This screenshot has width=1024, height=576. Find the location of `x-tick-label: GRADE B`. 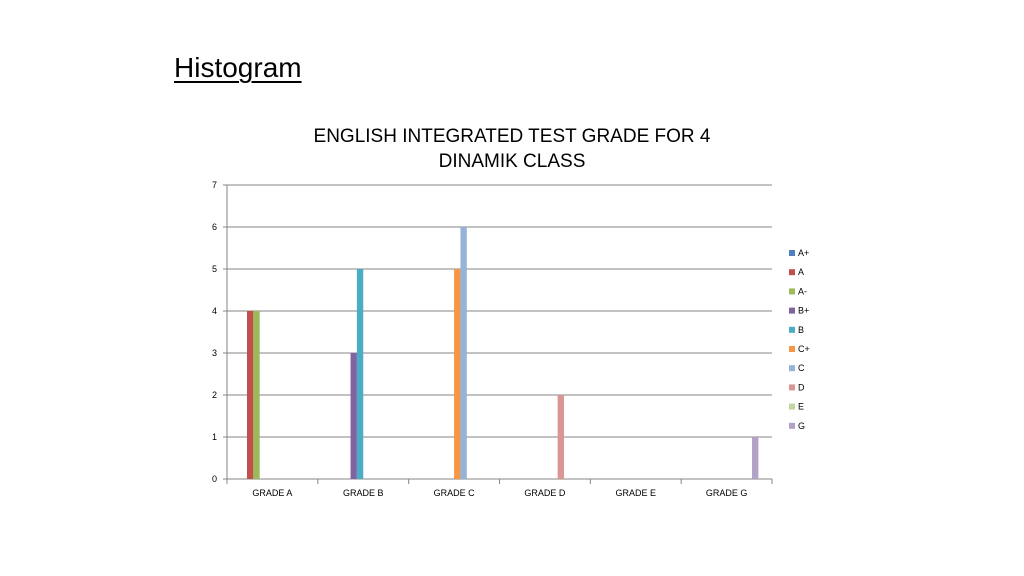

x-tick-label: GRADE B is located at coordinates (363, 493).